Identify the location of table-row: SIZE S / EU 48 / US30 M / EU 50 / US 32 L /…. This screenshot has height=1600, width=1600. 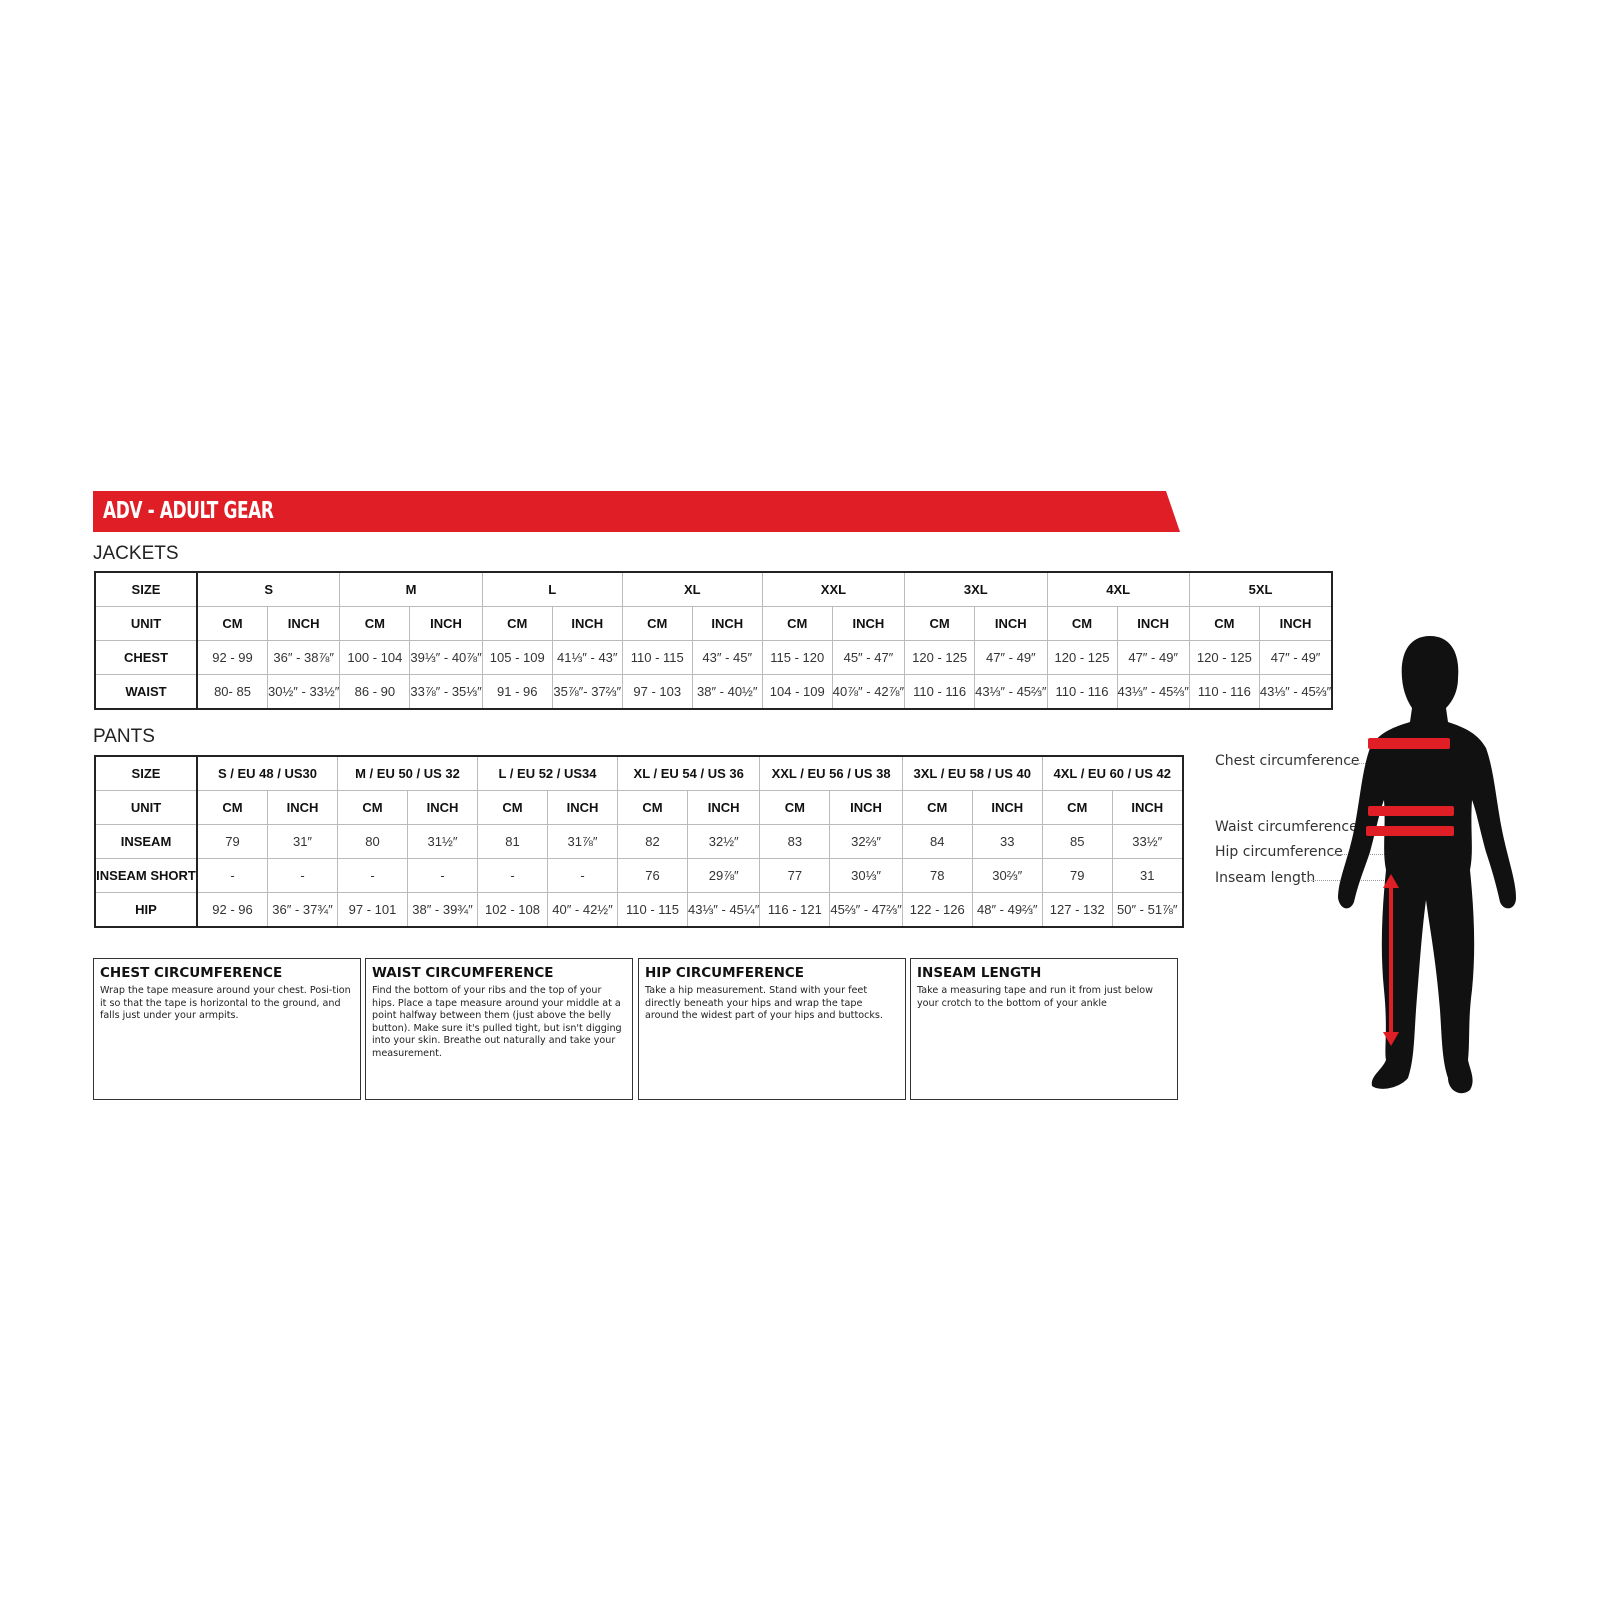
(639, 773).